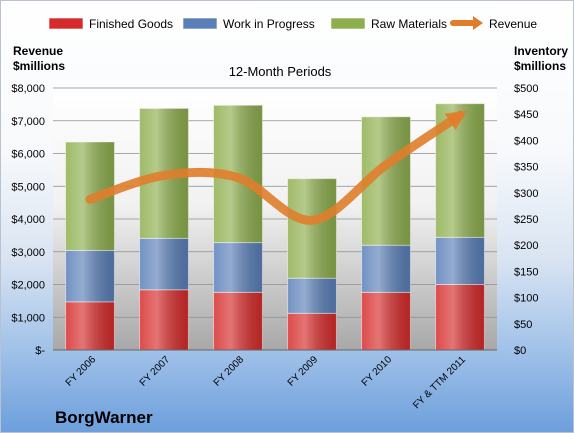 This screenshot has height=433, width=574. I want to click on category-label: FY 2010, so click(377, 371).